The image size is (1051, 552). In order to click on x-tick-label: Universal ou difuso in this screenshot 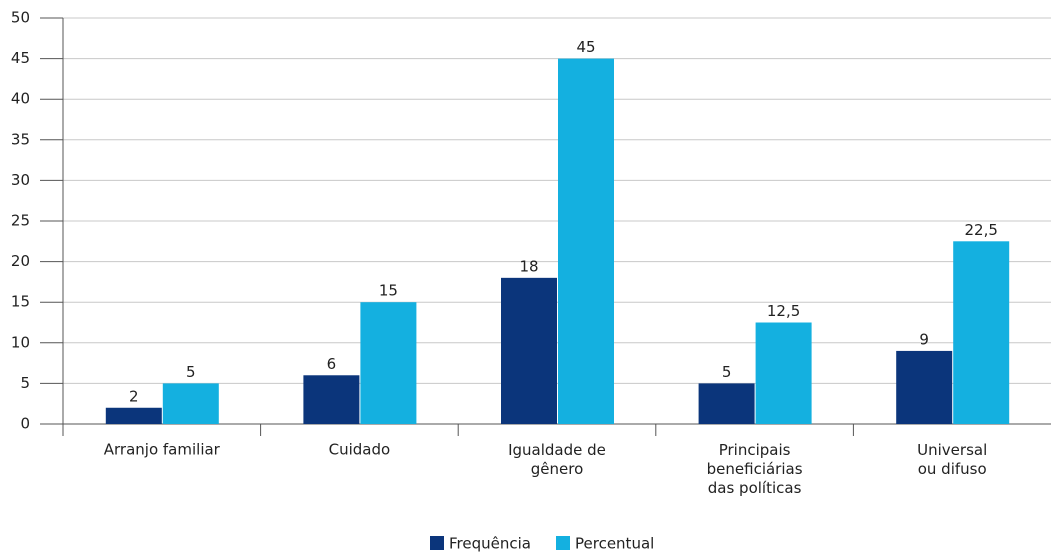, I will do `click(952, 459)`.